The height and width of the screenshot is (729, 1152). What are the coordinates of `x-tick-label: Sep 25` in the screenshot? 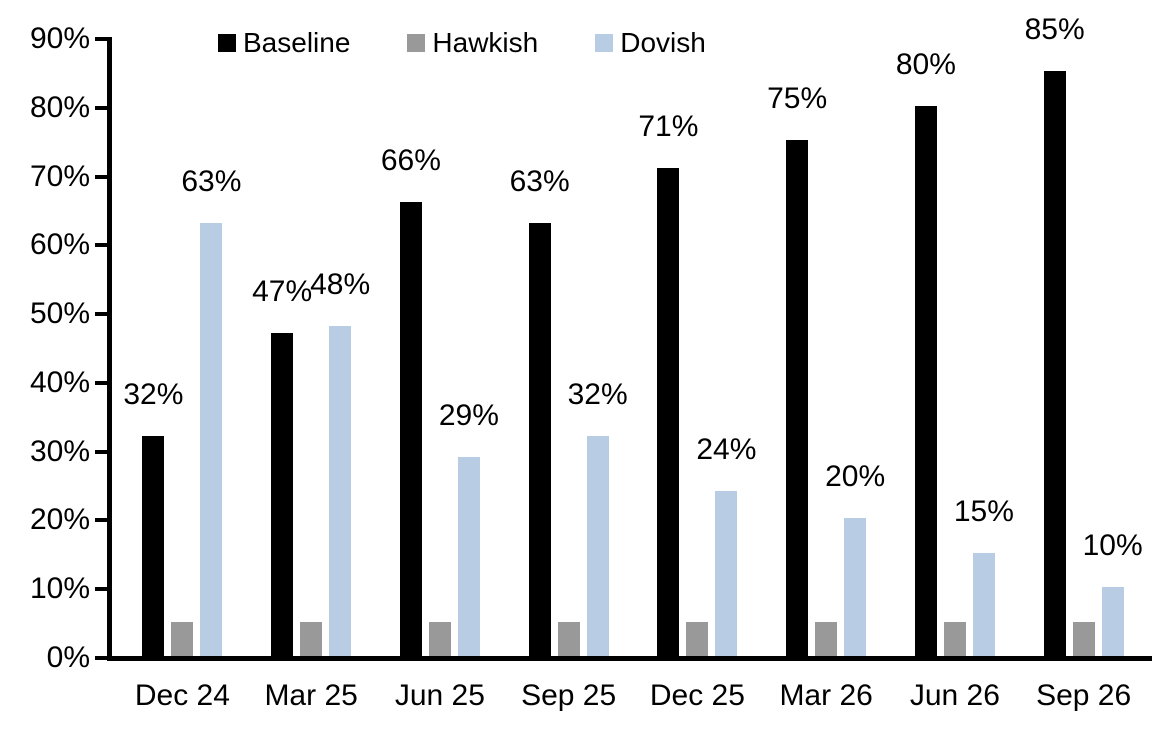 It's located at (569, 695).